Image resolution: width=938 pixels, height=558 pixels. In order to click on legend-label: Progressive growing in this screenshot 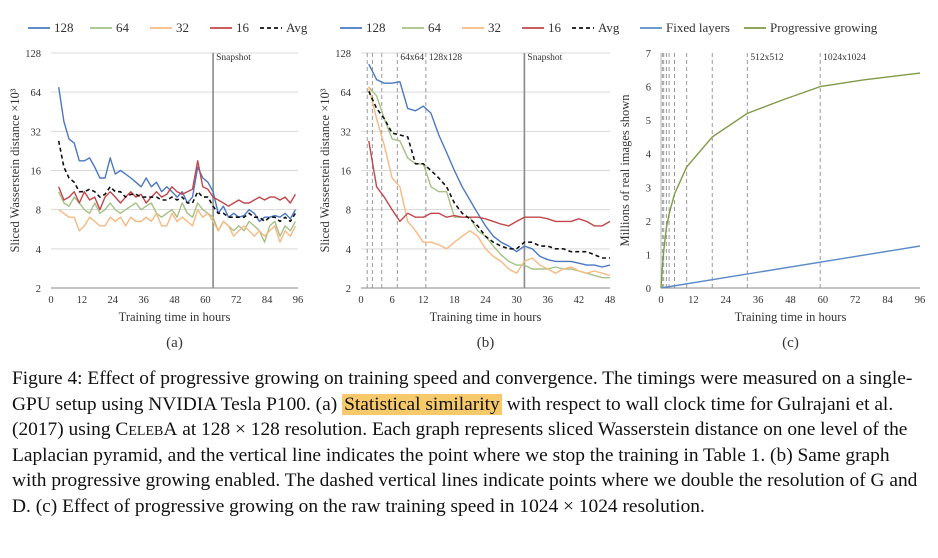, I will do `click(824, 27)`.